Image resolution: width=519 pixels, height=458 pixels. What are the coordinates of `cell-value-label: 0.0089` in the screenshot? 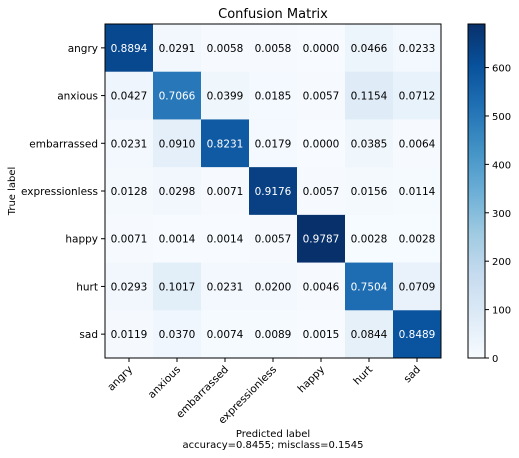 It's located at (273, 335).